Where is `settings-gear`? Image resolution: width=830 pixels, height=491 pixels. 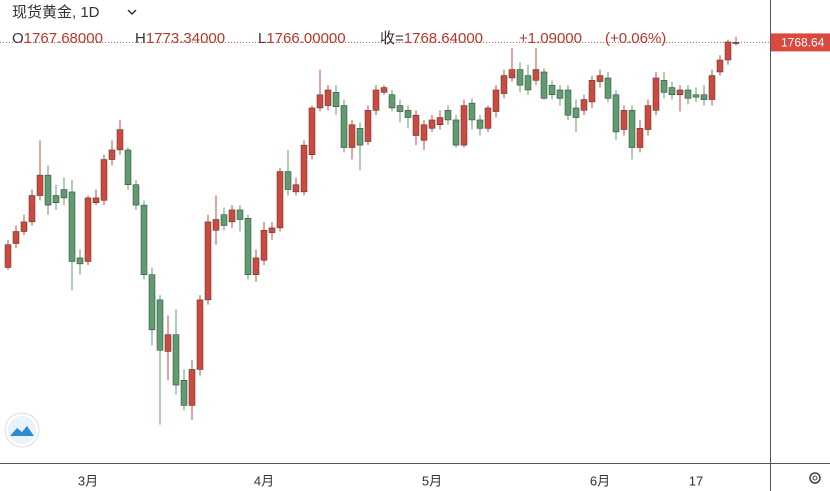
settings-gear is located at coordinates (815, 478).